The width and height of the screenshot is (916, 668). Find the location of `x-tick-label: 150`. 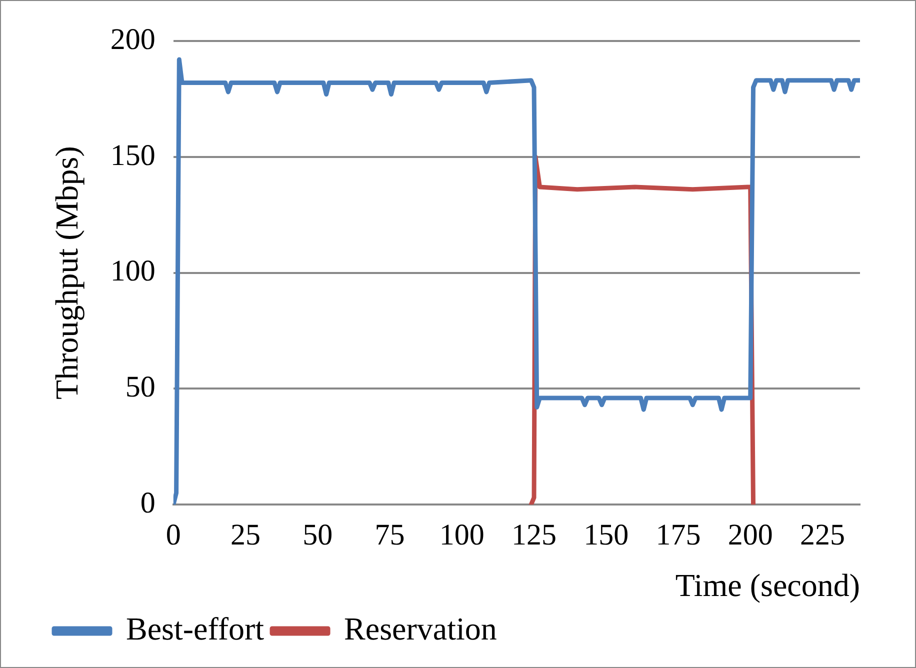

x-tick-label: 150 is located at coordinates (606, 535).